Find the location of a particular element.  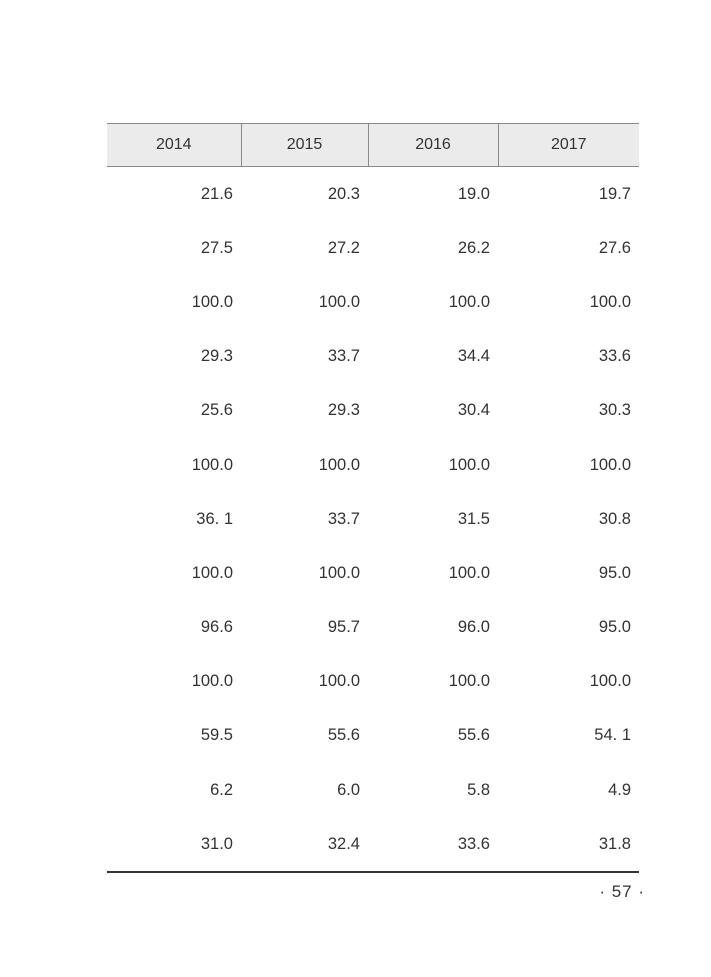

table-row: 31.0 32.4 33.6 31.8 is located at coordinates (373, 845).